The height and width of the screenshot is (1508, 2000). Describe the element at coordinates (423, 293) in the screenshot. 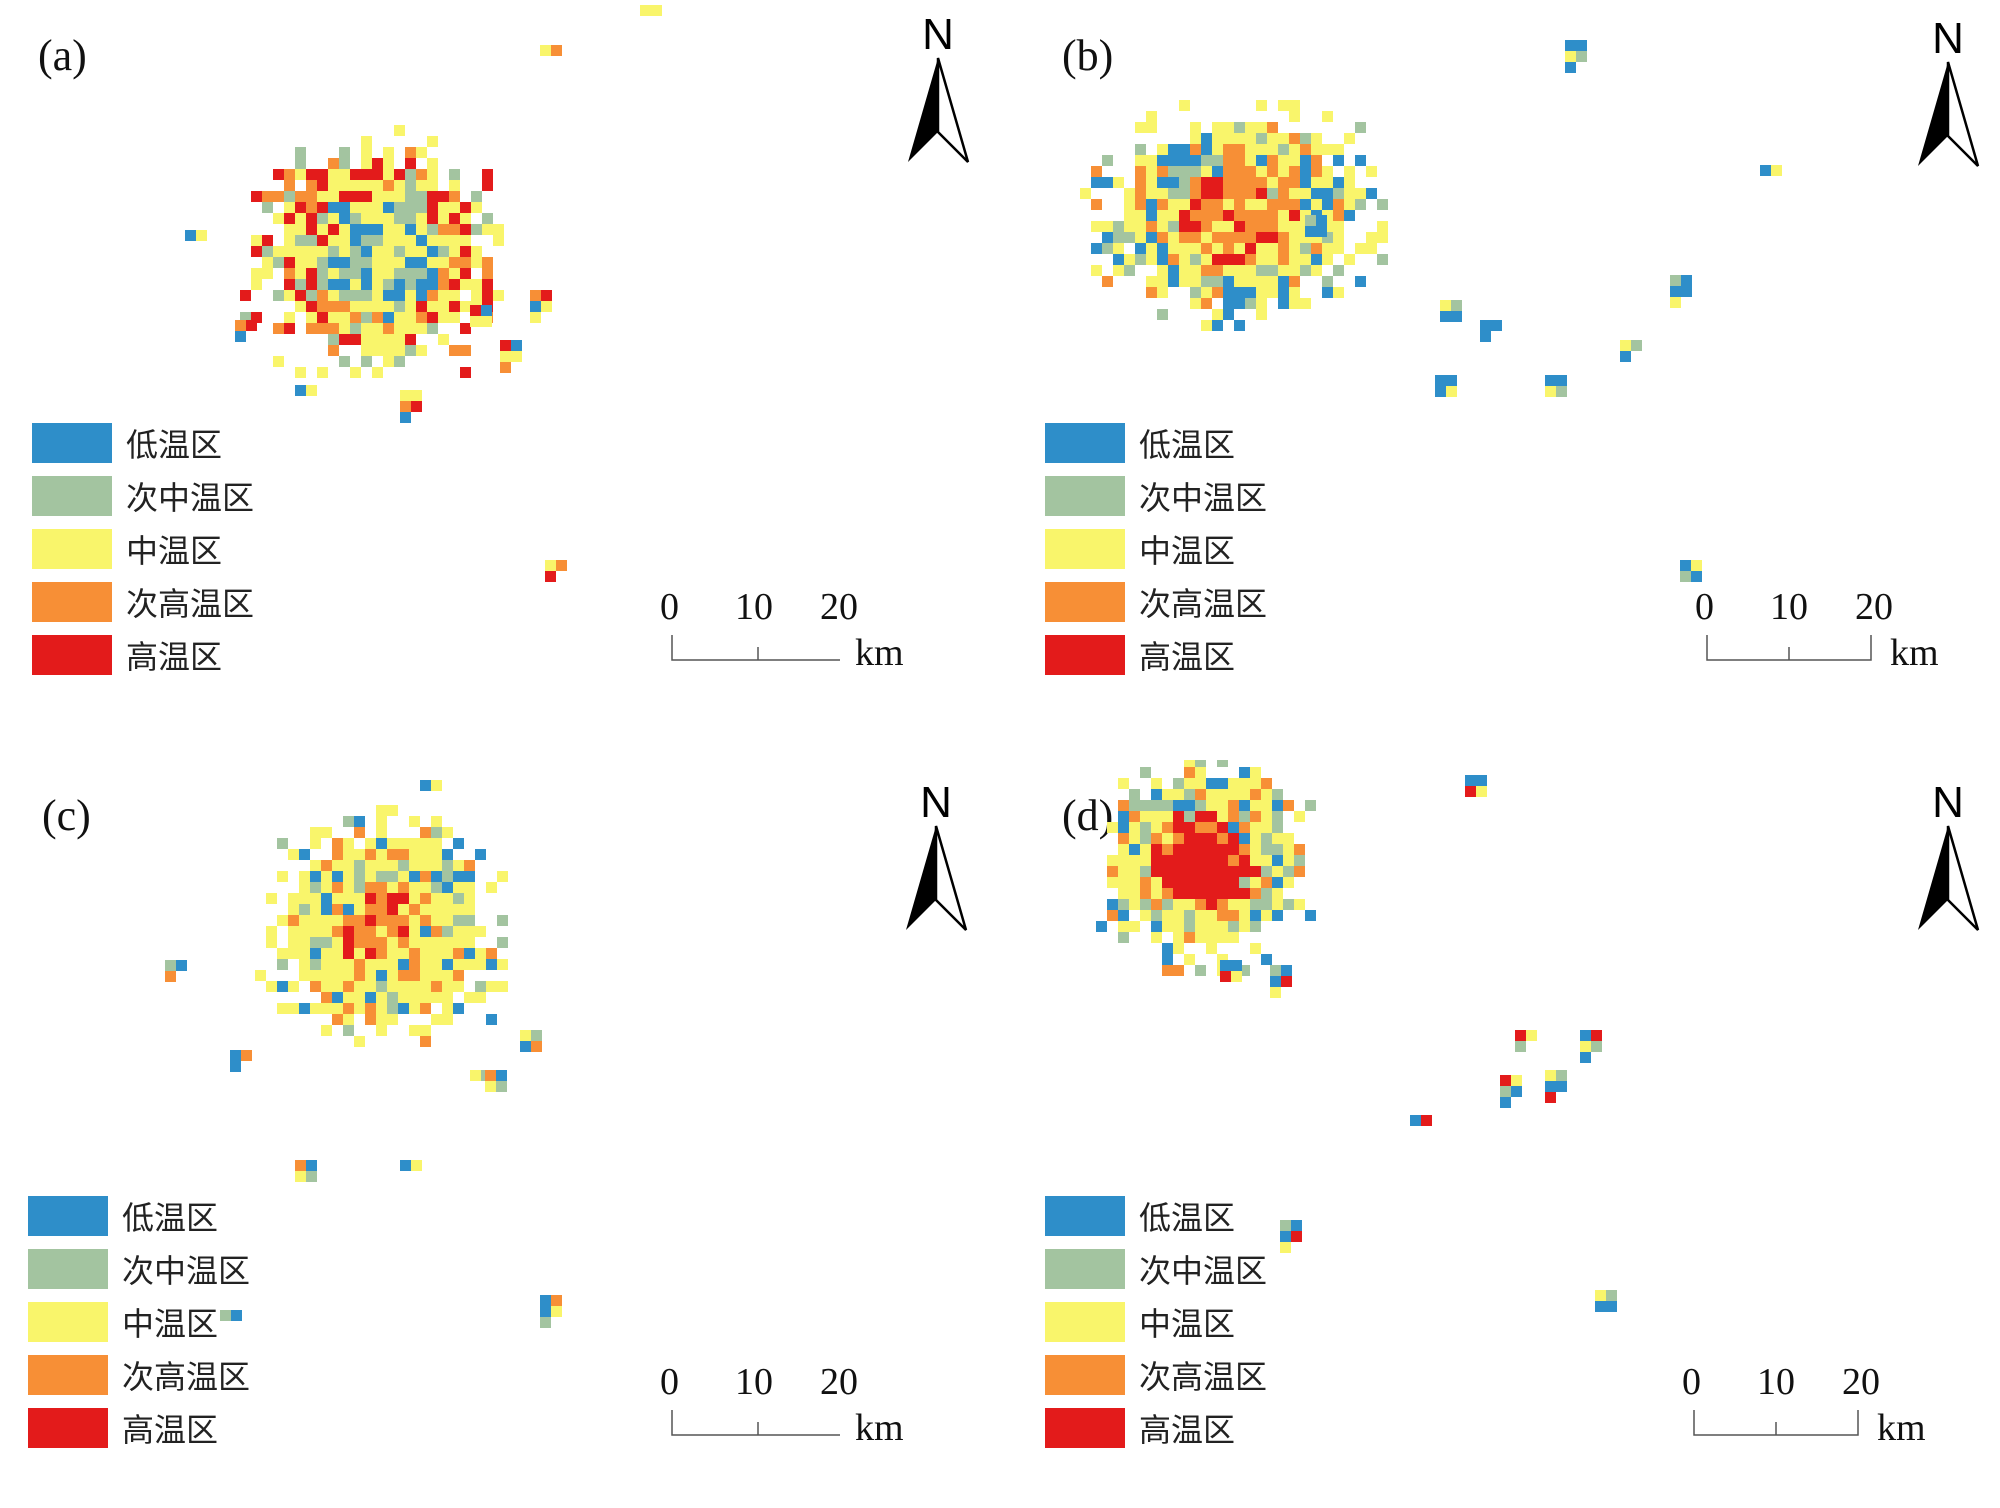

I see `urban-heat-map` at that location.